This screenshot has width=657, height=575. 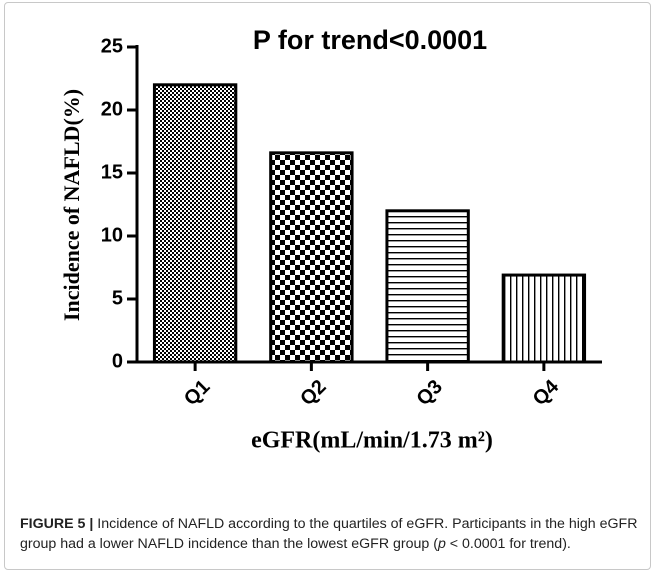 What do you see at coordinates (112, 46) in the screenshot?
I see `y-tick-label: 25` at bounding box center [112, 46].